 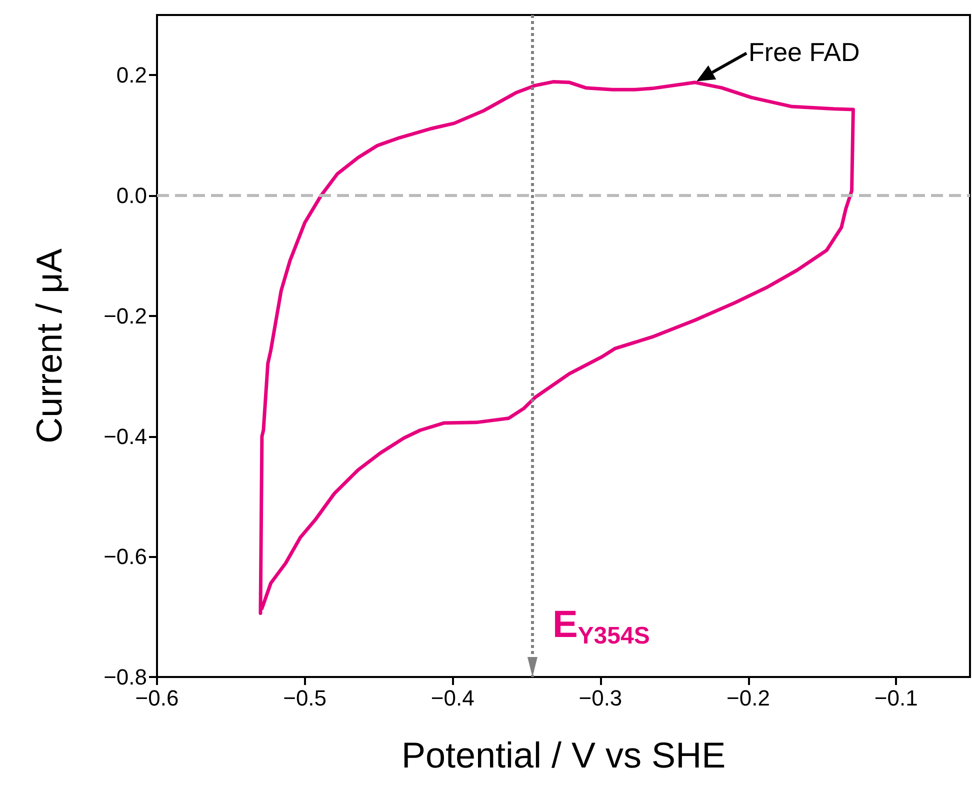 I want to click on x-tick-label: −0.4, so click(x=452, y=698).